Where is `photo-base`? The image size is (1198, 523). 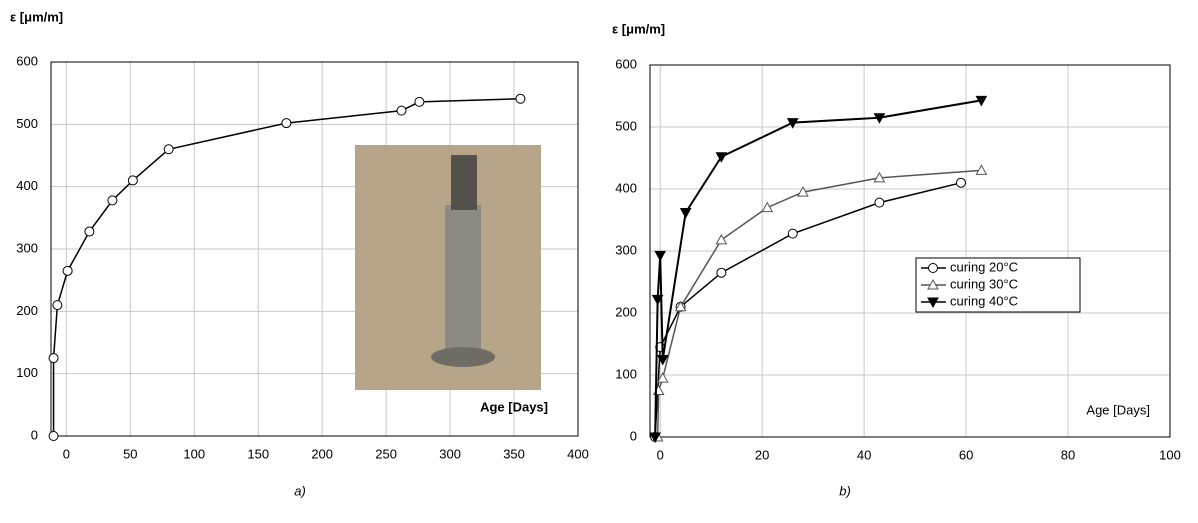 photo-base is located at coordinates (463, 357).